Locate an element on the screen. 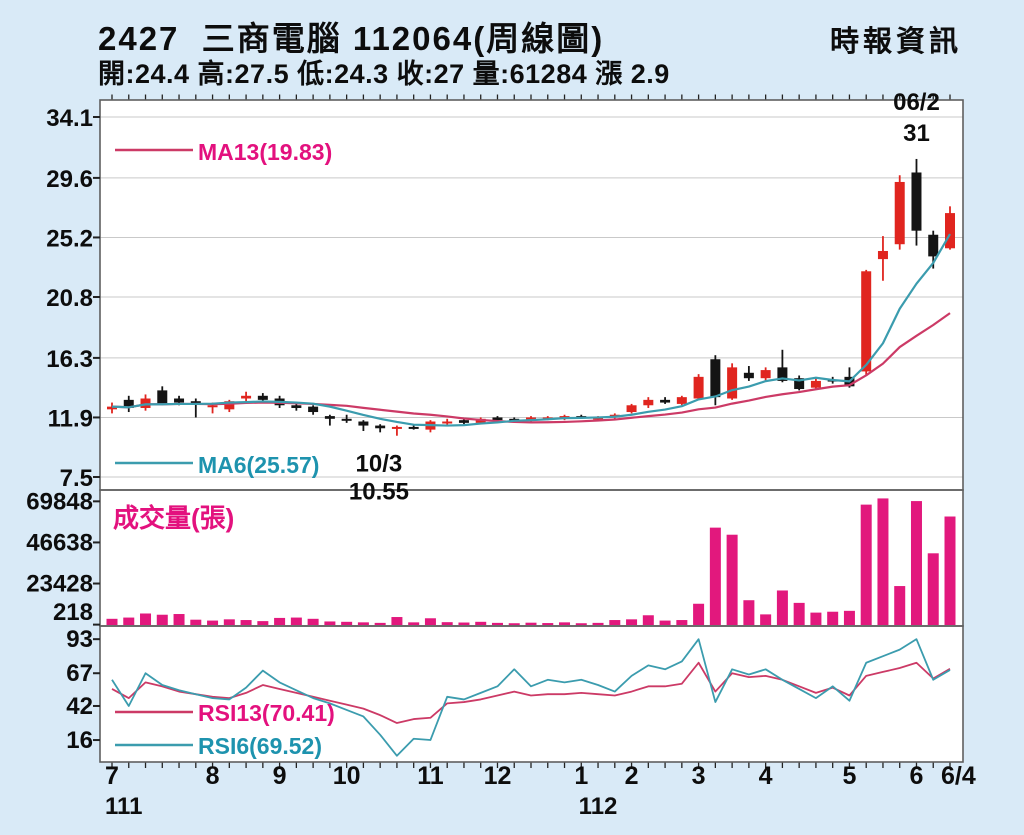 The width and height of the screenshot is (1024, 835). ma6-legend-label: MA6(25.57) is located at coordinates (258, 465).